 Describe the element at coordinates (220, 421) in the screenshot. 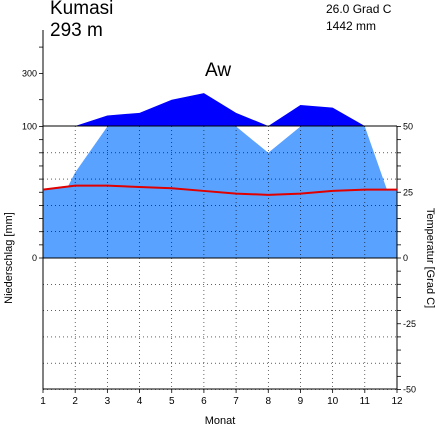

I see `x-axis-label: Monat` at that location.